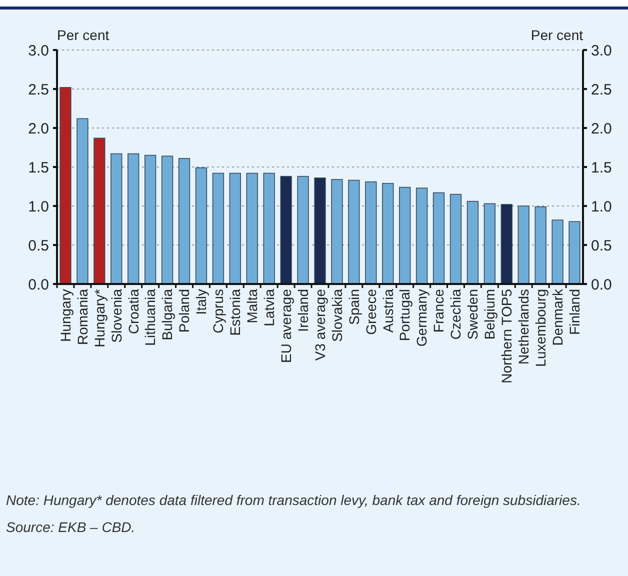 The image size is (628, 576). What do you see at coordinates (320, 324) in the screenshot?
I see `x-tick-label: V3 average` at bounding box center [320, 324].